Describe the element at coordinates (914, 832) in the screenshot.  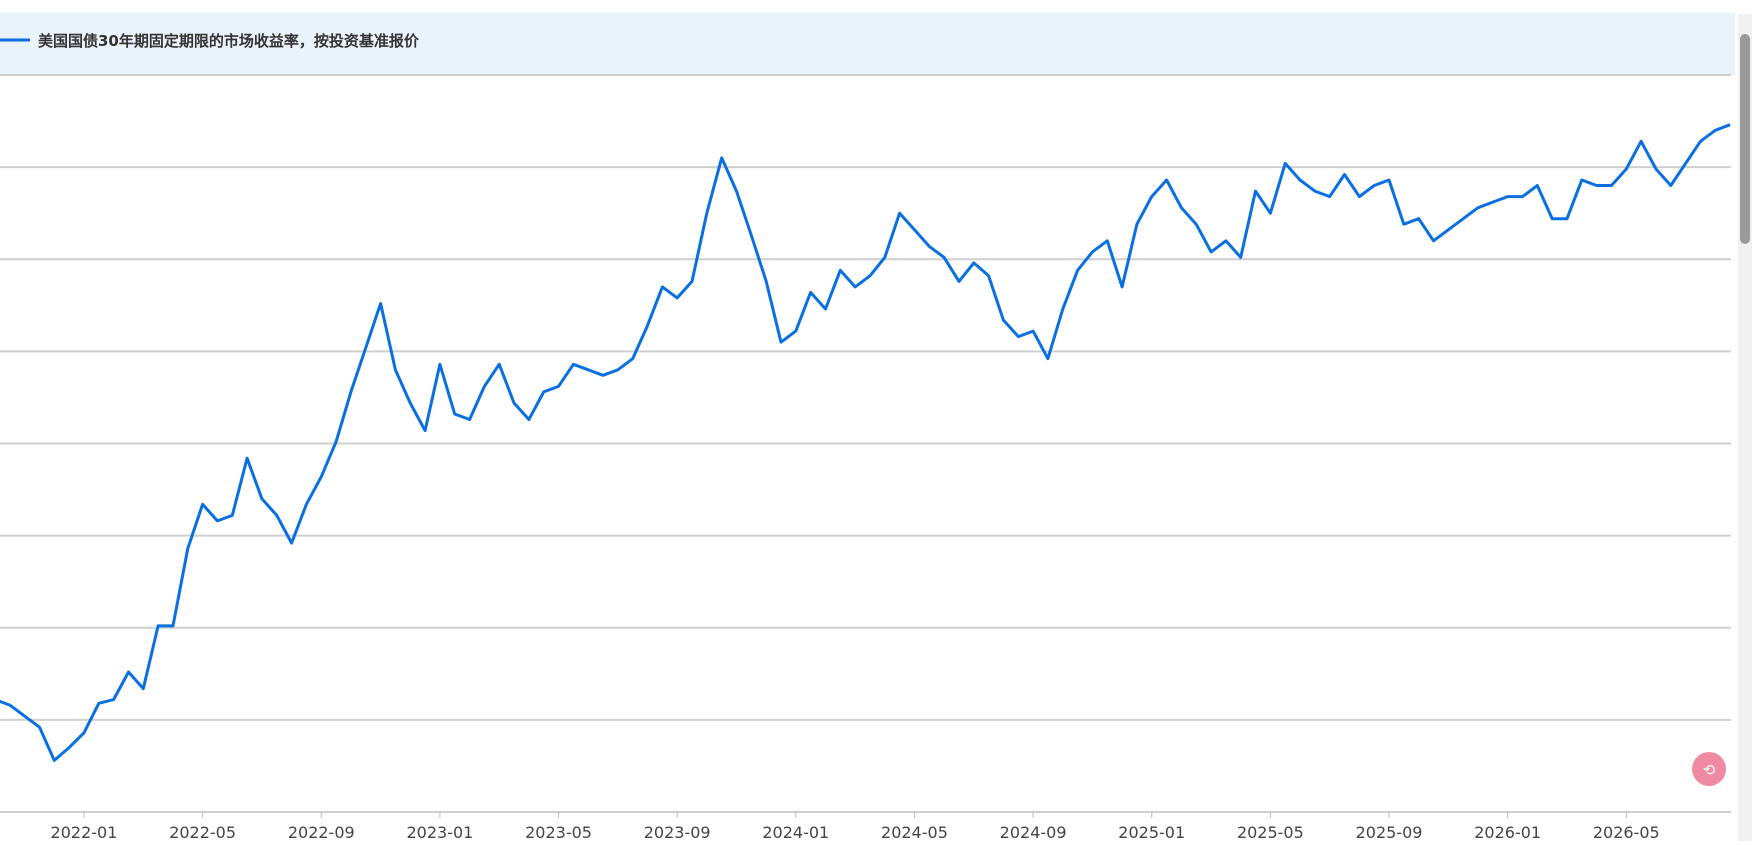
I see `x-tick-label: 2024-05` at that location.